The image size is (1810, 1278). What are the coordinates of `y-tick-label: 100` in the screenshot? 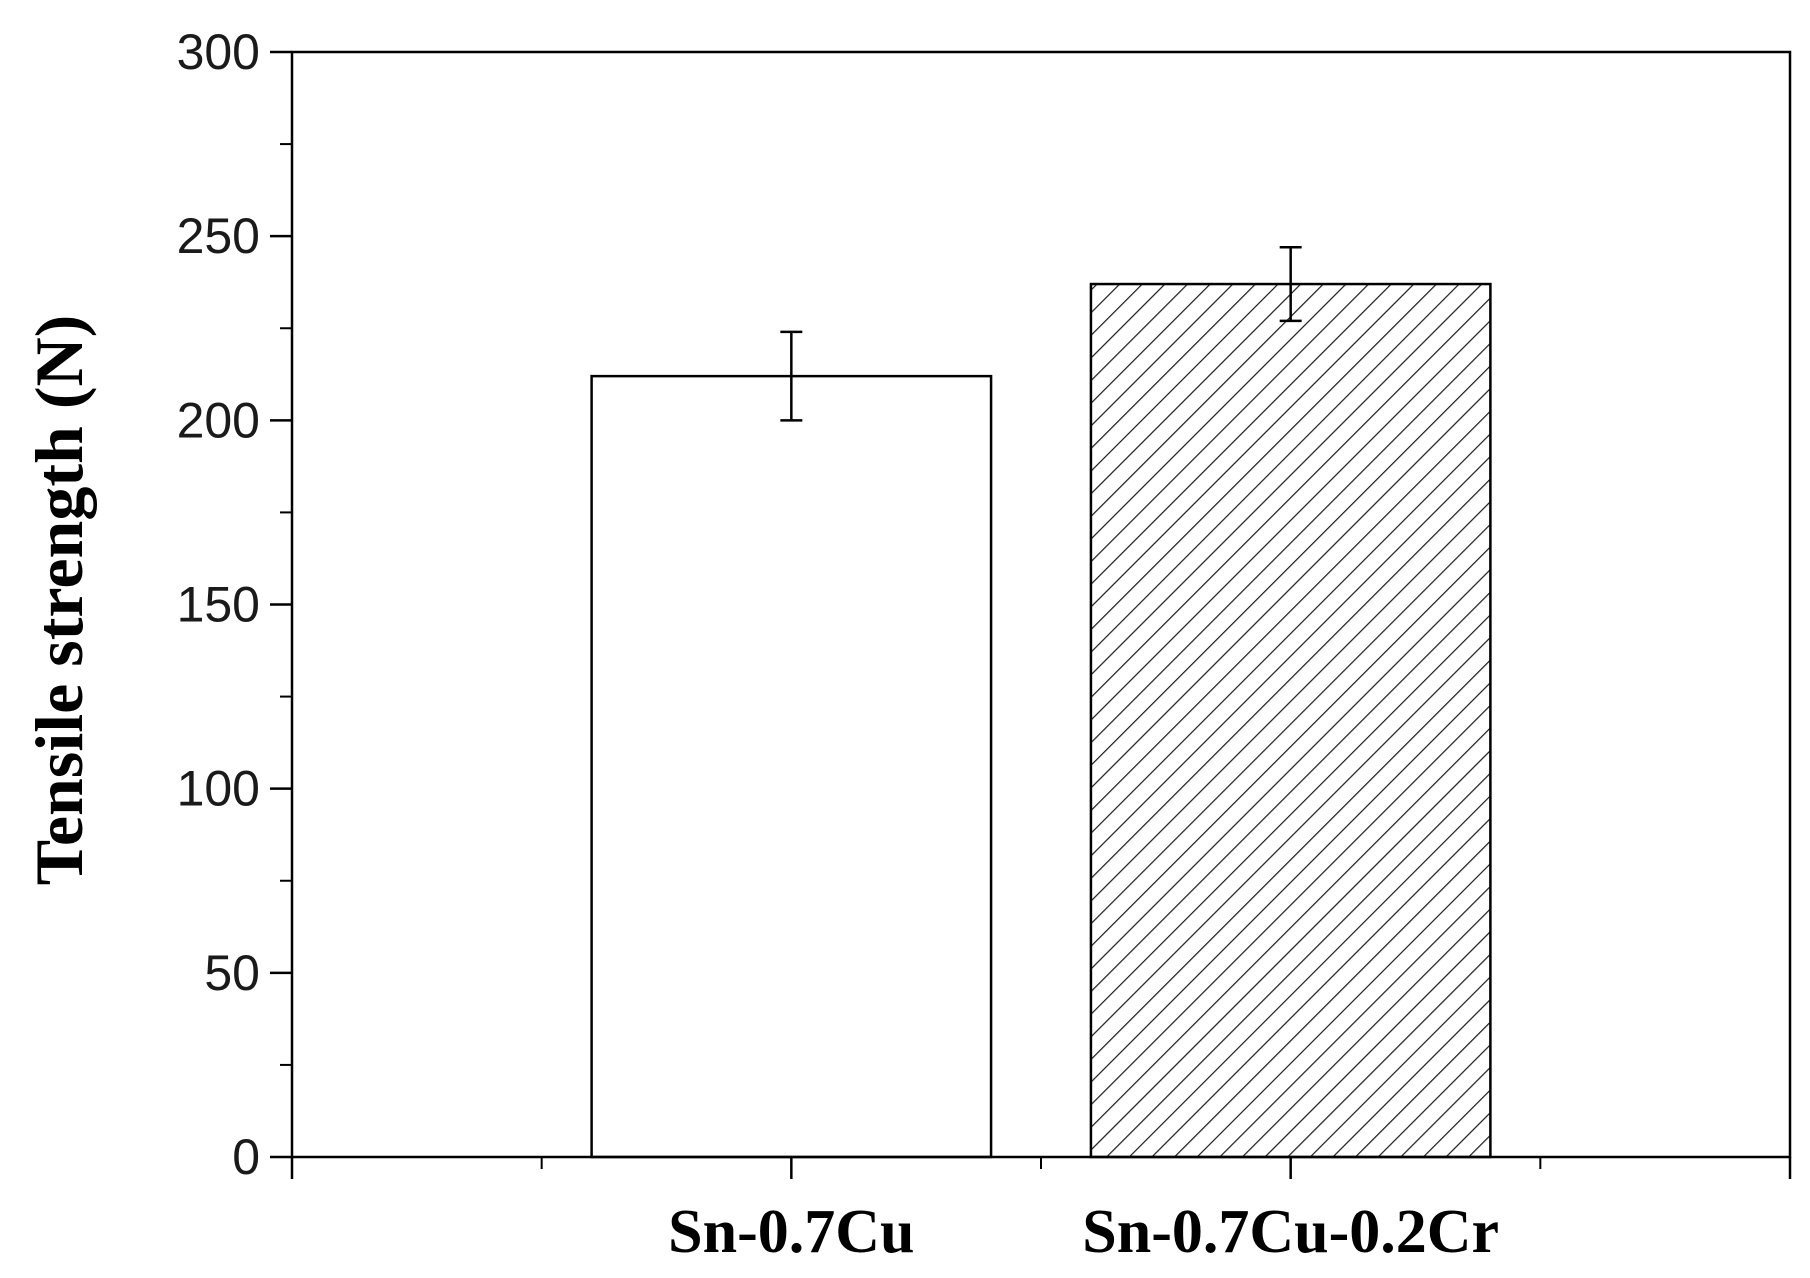 It's located at (218, 789).